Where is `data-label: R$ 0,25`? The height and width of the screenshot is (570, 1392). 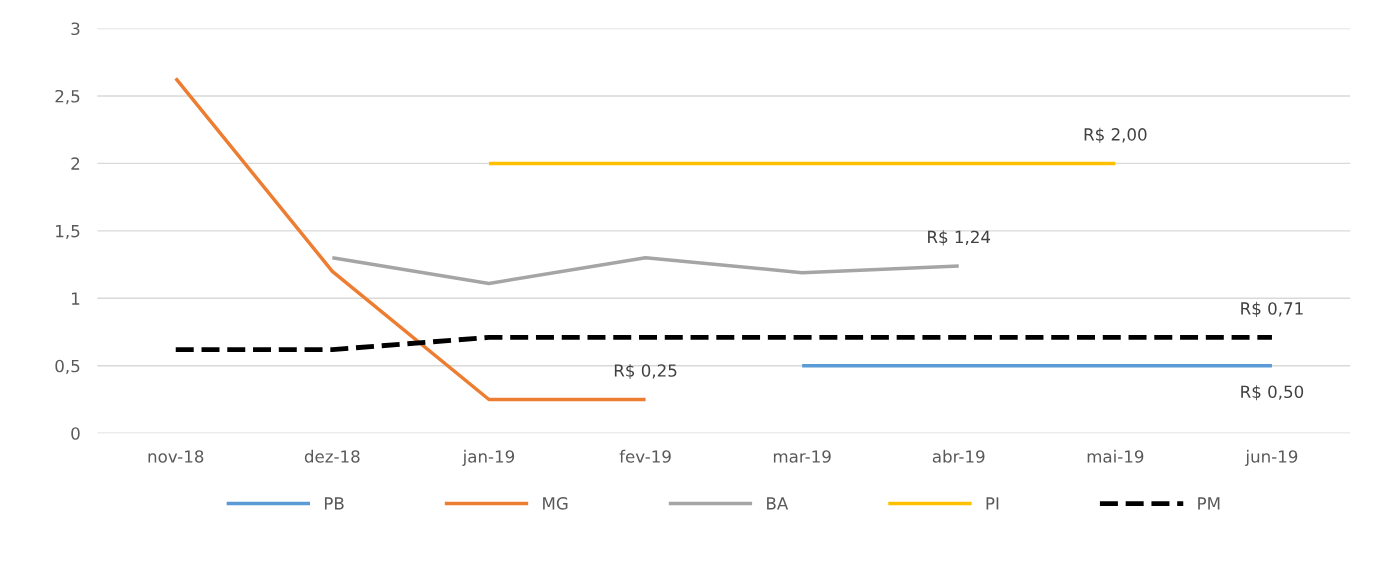
data-label: R$ 0,25 is located at coordinates (645, 371).